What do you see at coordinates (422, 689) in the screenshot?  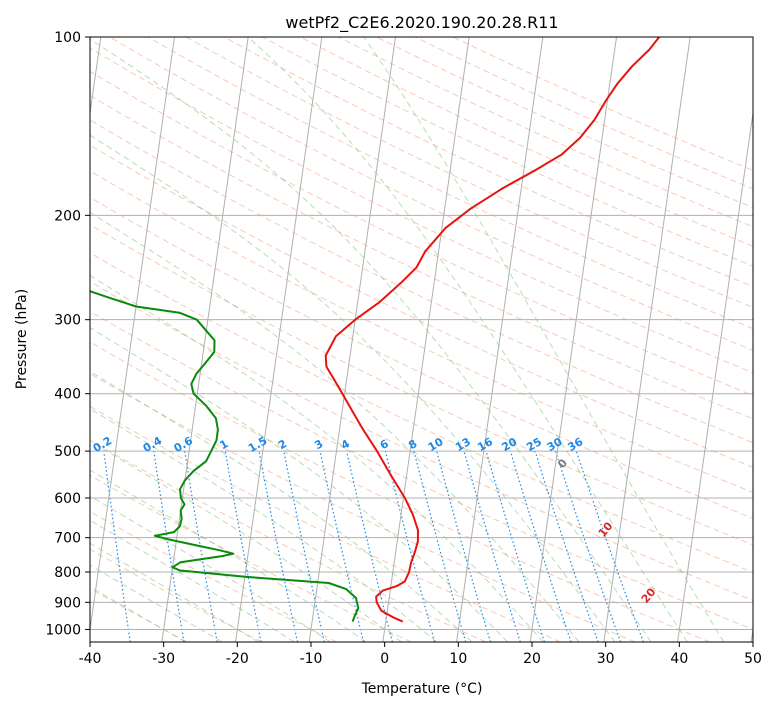 I see `x-axis-title: Temperature (°C)` at bounding box center [422, 689].